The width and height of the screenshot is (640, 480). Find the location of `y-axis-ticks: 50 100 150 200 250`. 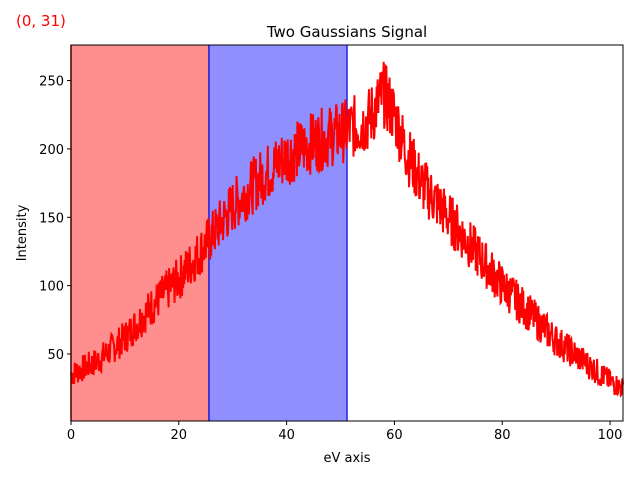

y-axis-ticks: 50 100 150 200 250 is located at coordinates (55, 219).